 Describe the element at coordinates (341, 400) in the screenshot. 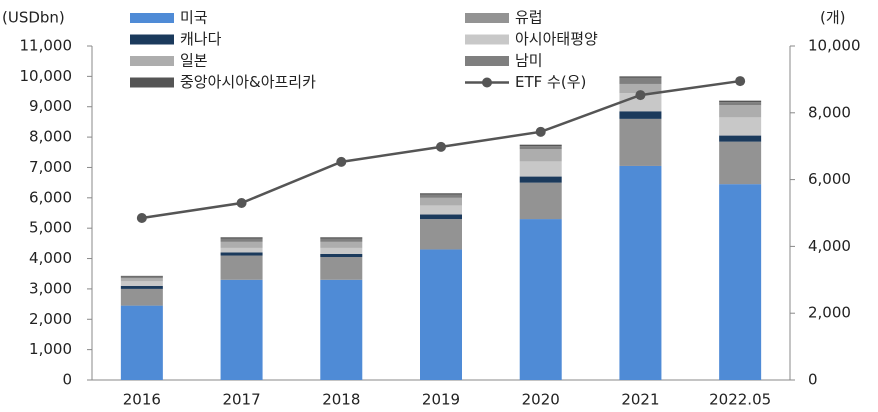

I see `x-tick-label: 2018` at that location.